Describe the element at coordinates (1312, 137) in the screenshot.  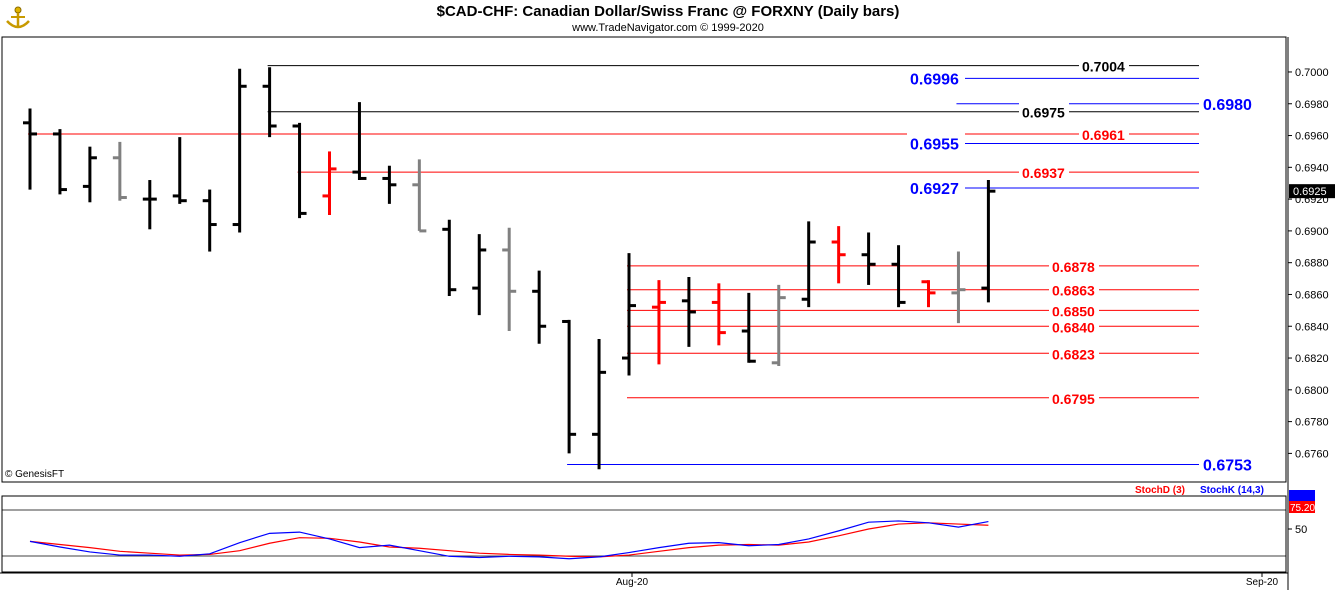
I see `y-tick-label: 0.6960` at that location.